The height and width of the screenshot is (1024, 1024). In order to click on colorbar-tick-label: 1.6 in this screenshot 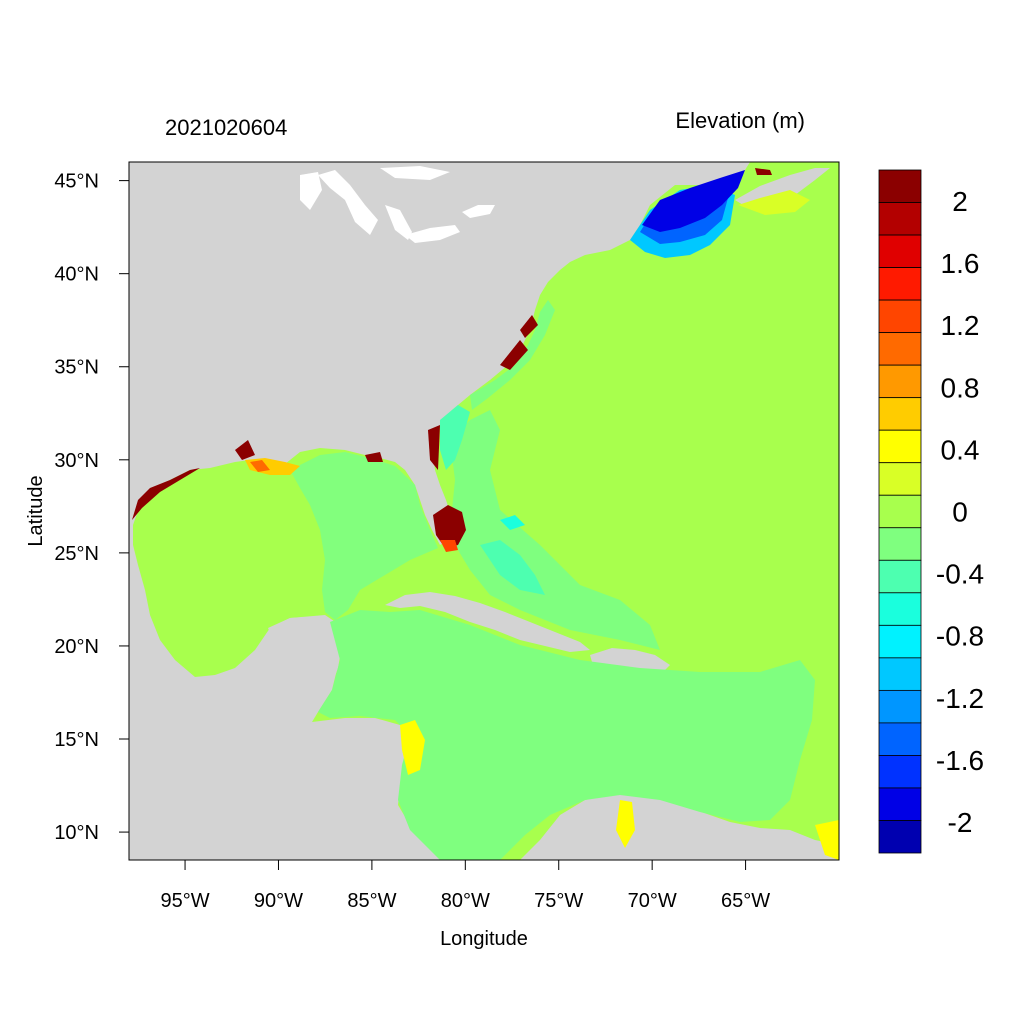, I will do `click(960, 263)`.